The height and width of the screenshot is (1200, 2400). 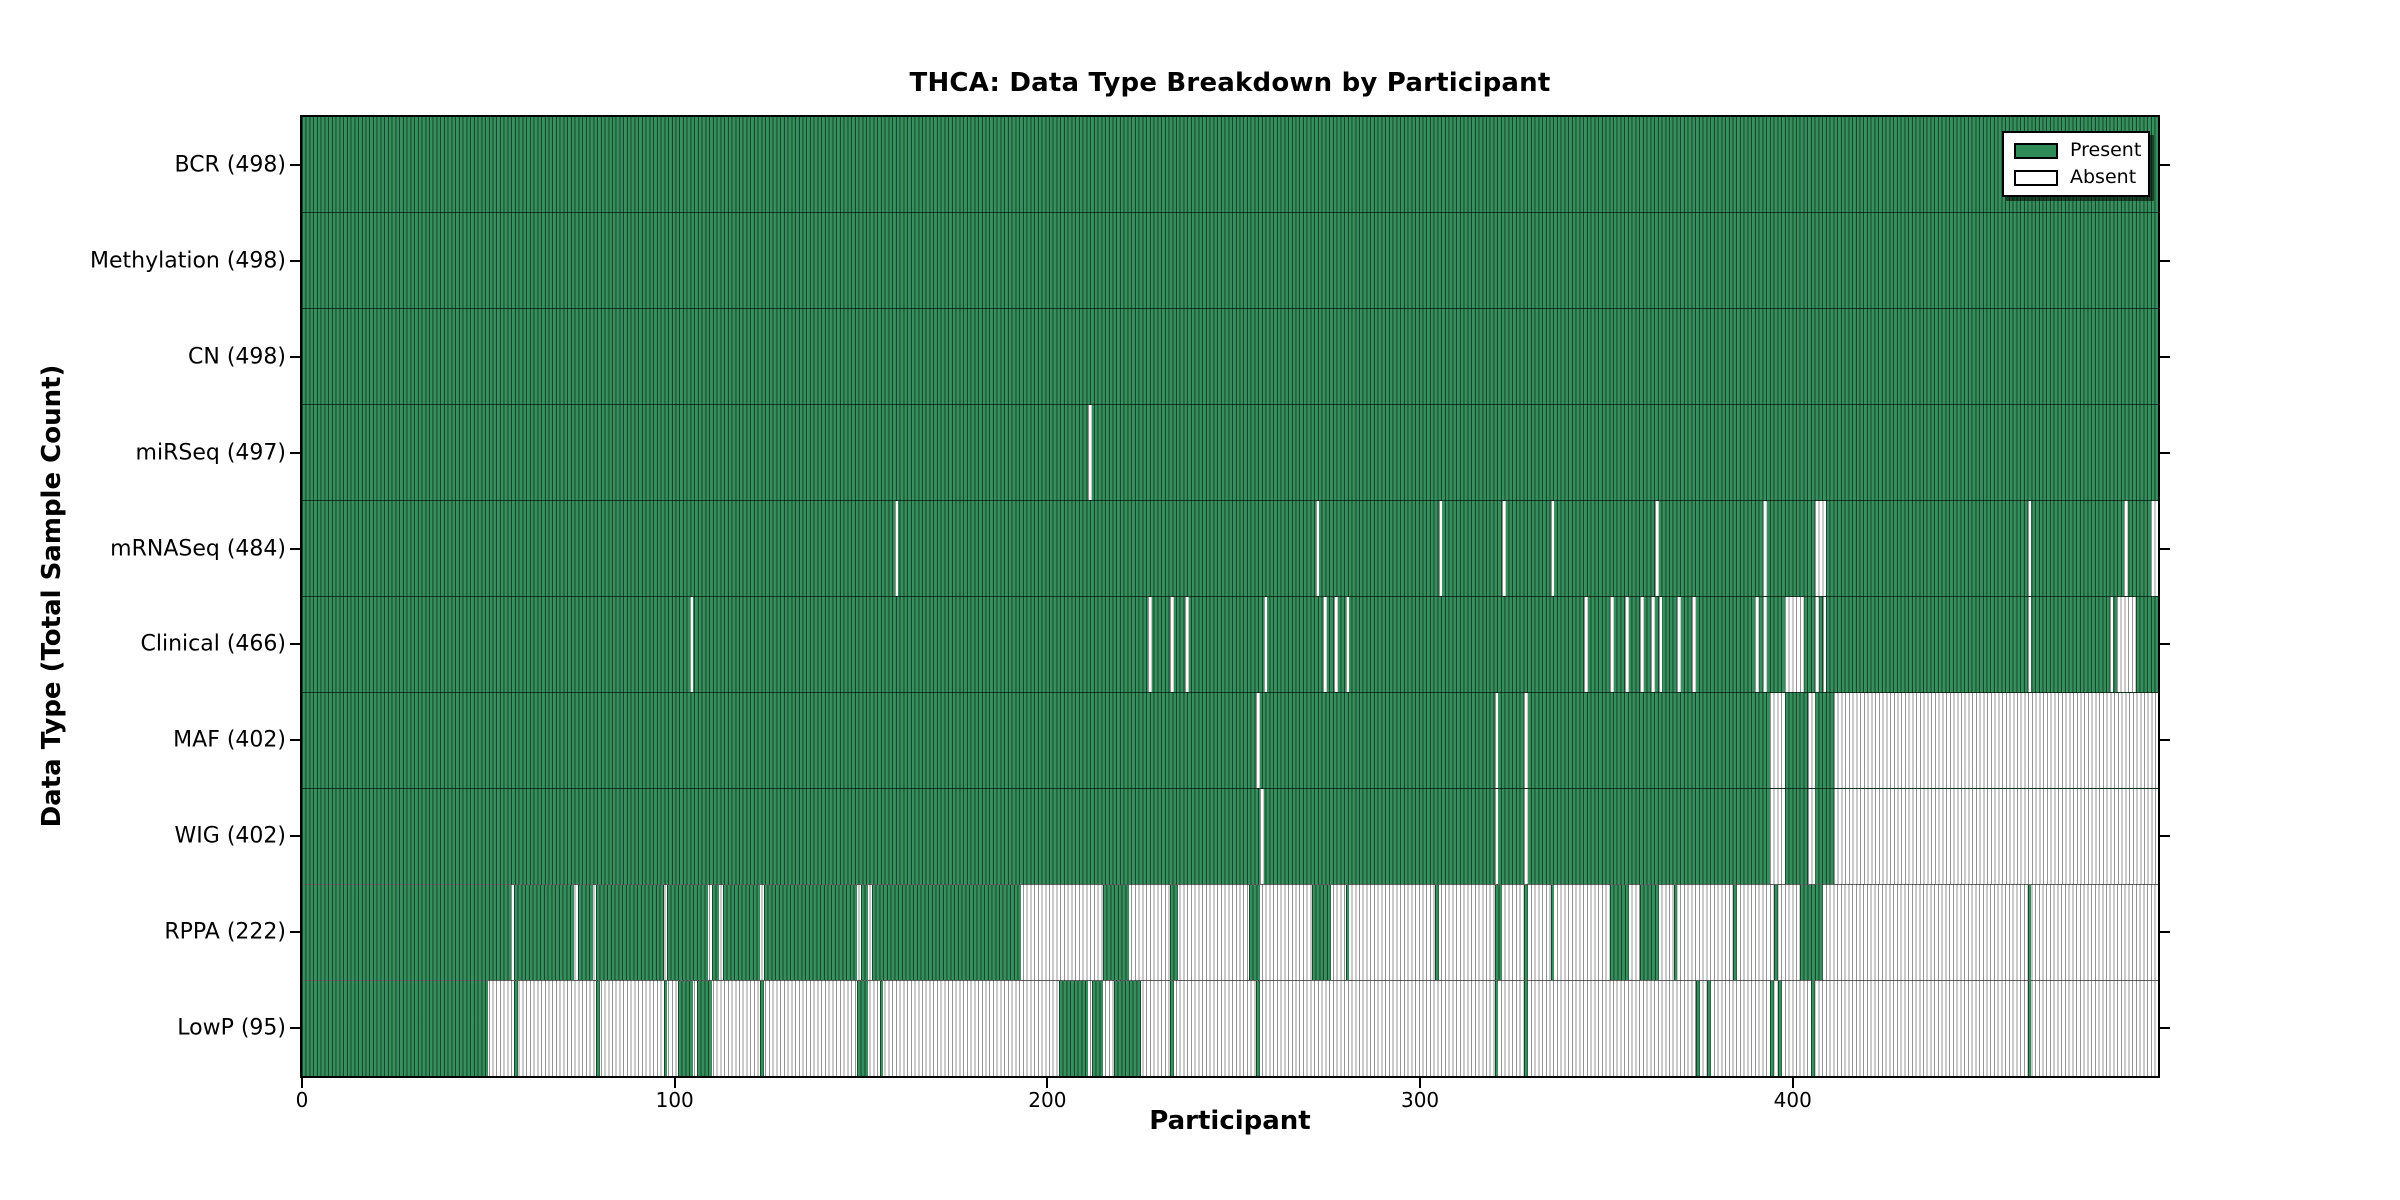 I want to click on y-tick-label: Methylation (498), so click(x=188, y=261).